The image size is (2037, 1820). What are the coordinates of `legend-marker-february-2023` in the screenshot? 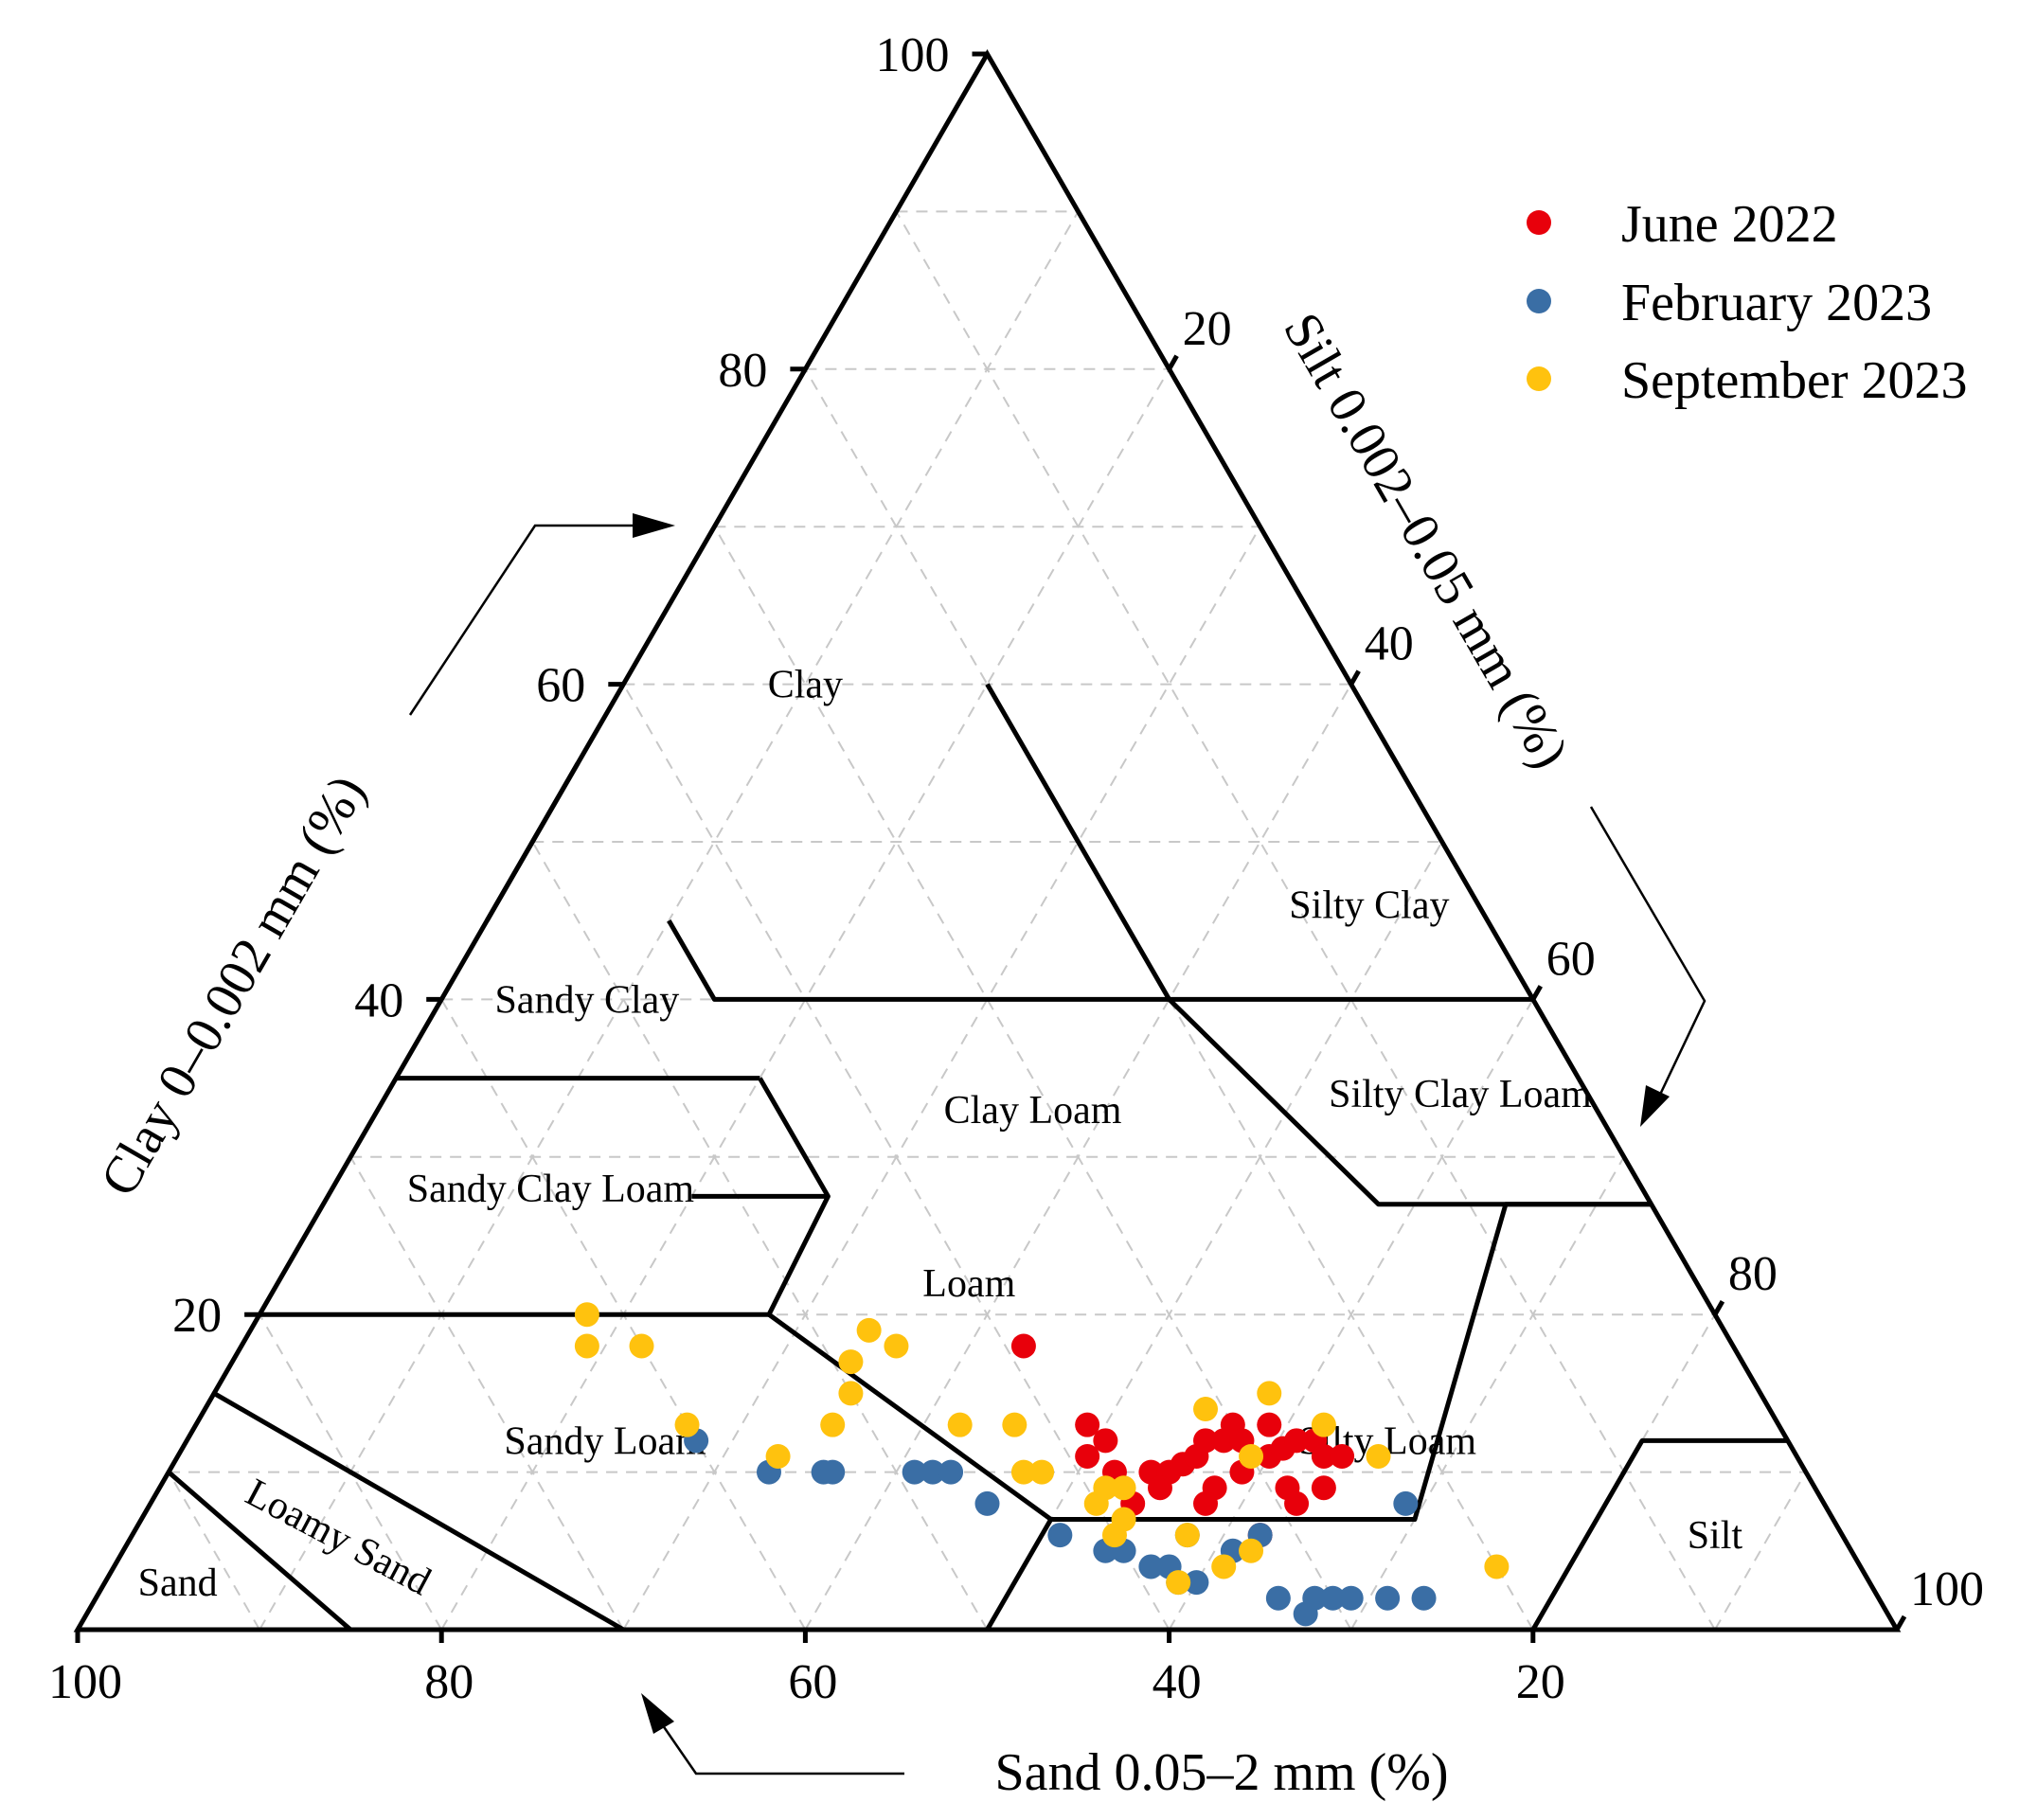 It's located at (1539, 301).